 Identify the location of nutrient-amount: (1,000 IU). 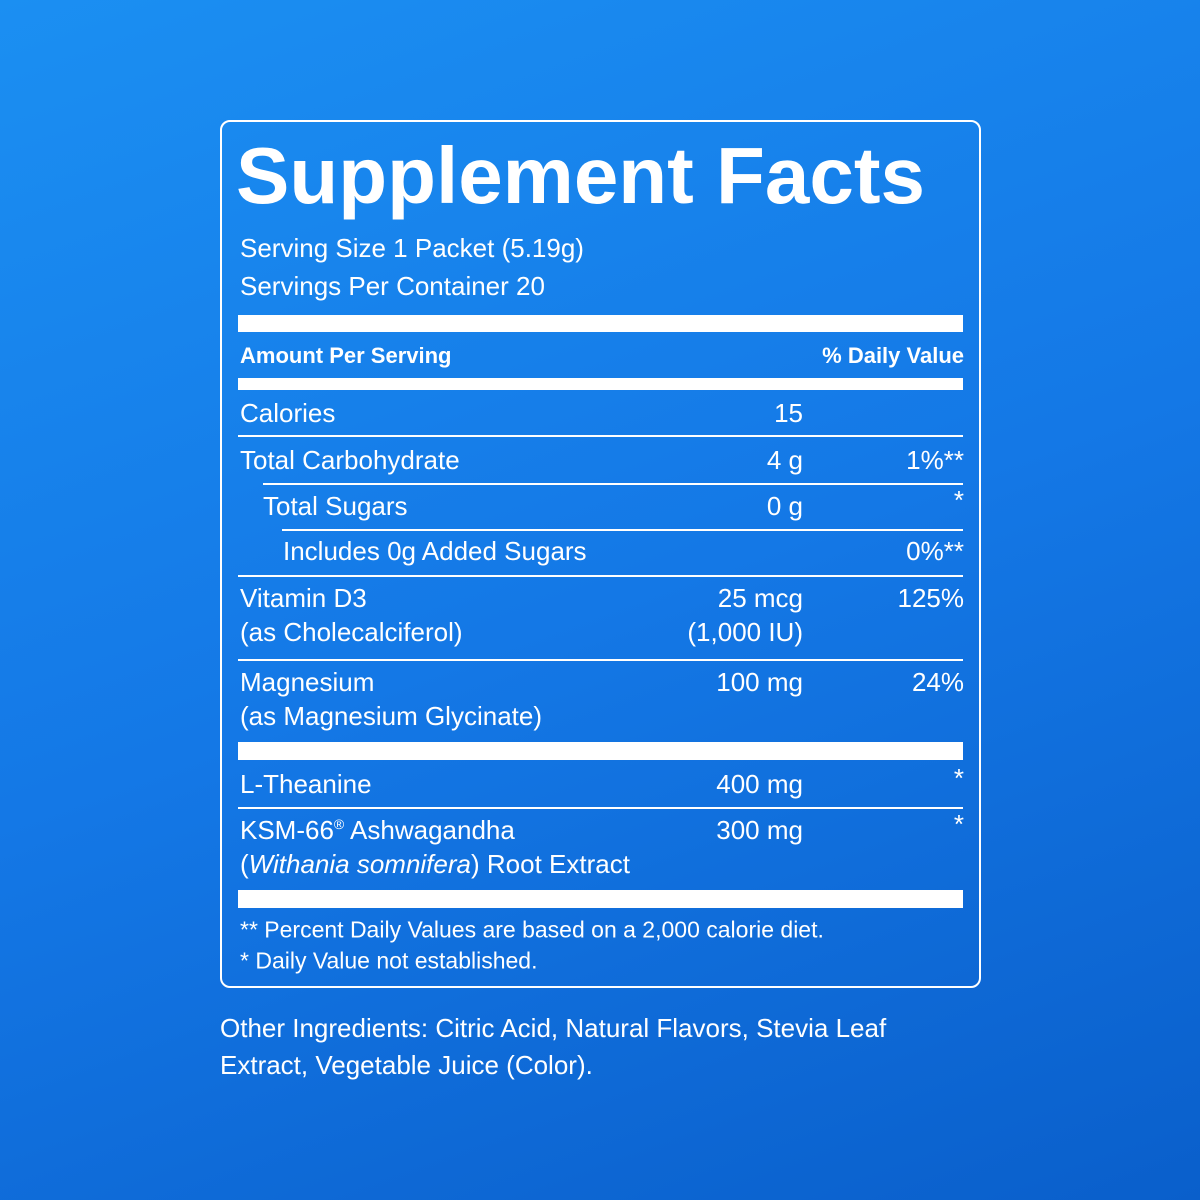
(745, 632).